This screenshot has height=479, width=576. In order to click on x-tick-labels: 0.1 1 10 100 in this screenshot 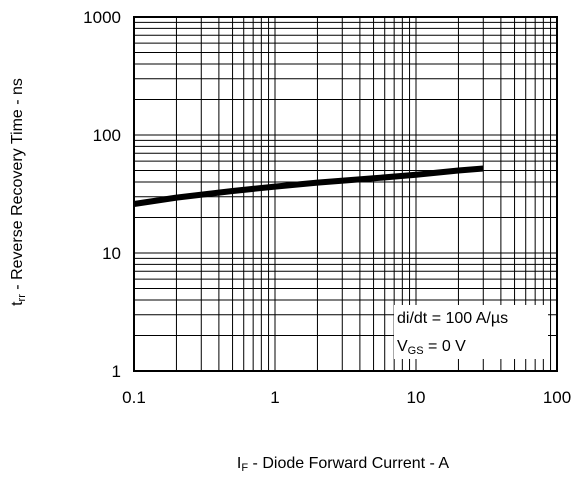, I will do `click(346, 397)`.